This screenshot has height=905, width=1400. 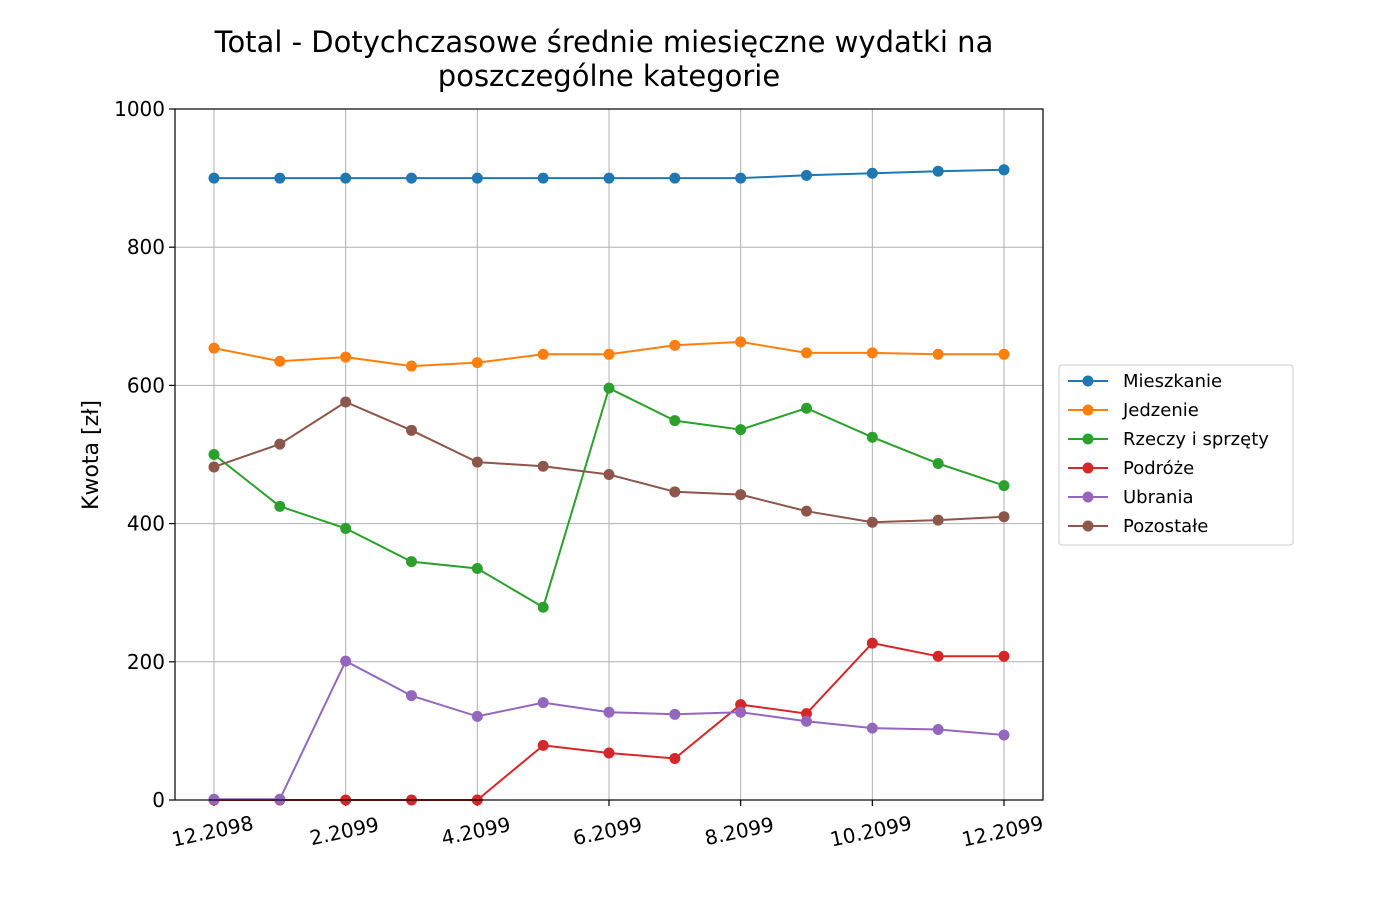 What do you see at coordinates (146, 385) in the screenshot?
I see `y-tick-label: 600` at bounding box center [146, 385].